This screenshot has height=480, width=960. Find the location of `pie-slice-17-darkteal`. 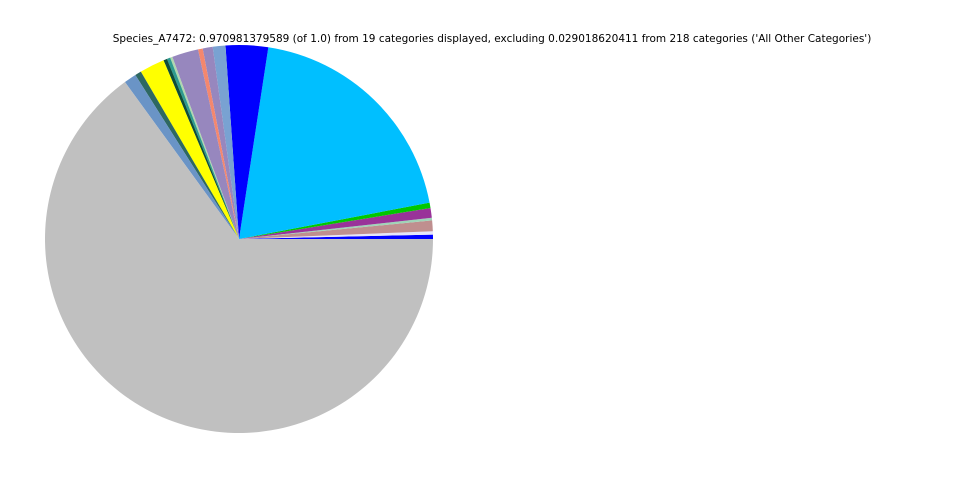

pie-slice-17-darkteal is located at coordinates (187, 155).